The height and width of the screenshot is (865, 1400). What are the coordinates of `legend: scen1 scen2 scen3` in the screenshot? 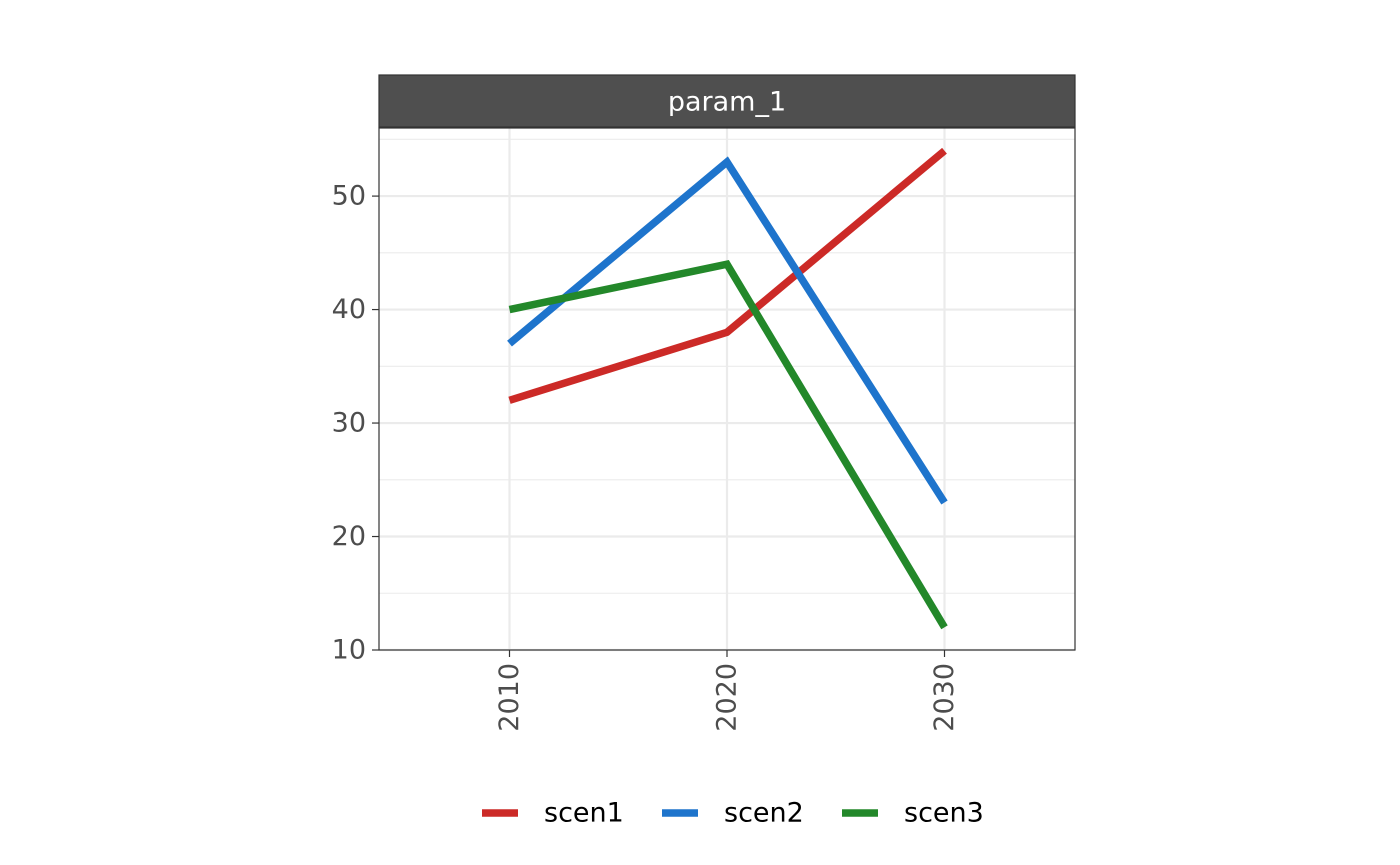 It's located at (733, 813).